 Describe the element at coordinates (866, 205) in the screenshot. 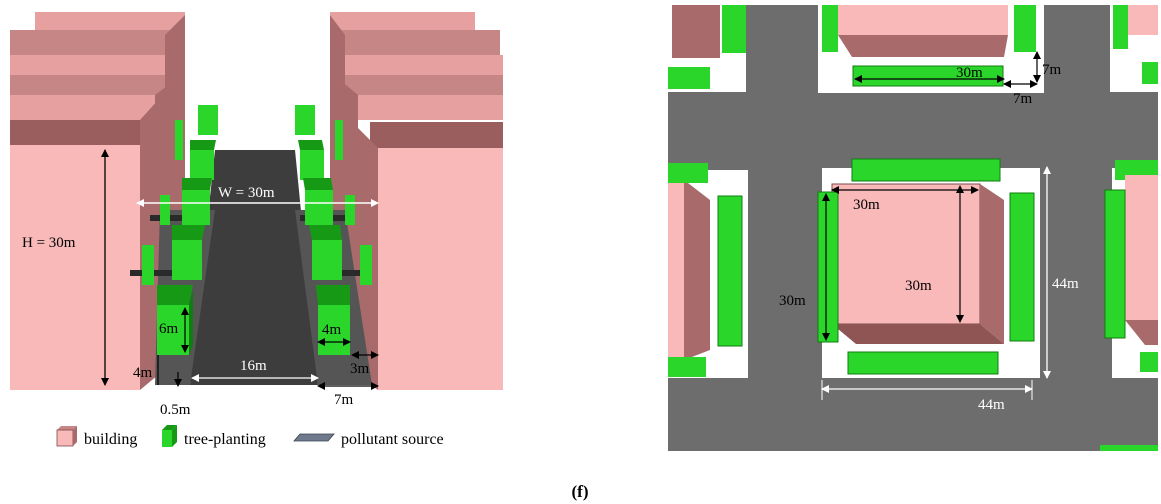

I see `building-width-label: 30m` at that location.